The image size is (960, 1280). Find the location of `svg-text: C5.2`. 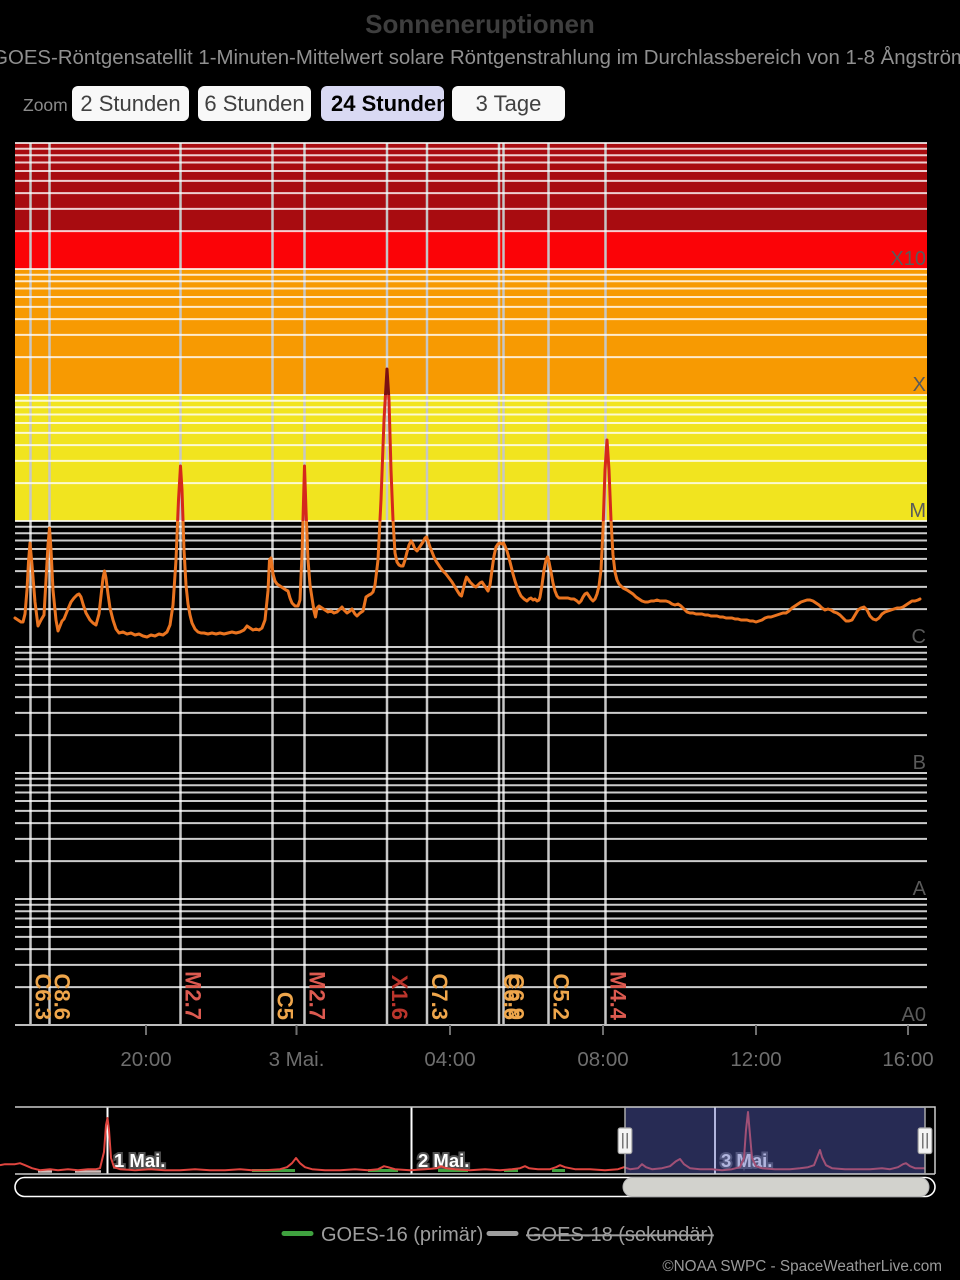

svg-text: C5.2 is located at coordinates (561, 997).